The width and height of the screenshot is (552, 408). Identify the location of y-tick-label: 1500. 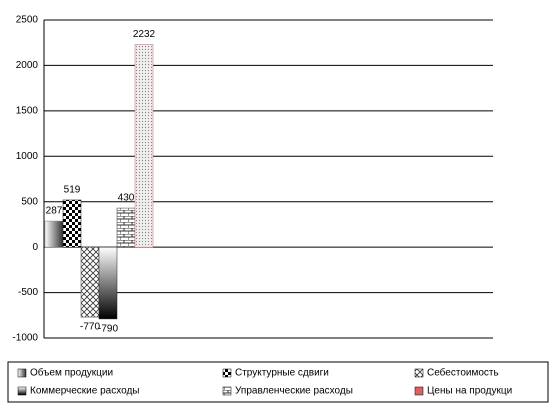
(27, 110).